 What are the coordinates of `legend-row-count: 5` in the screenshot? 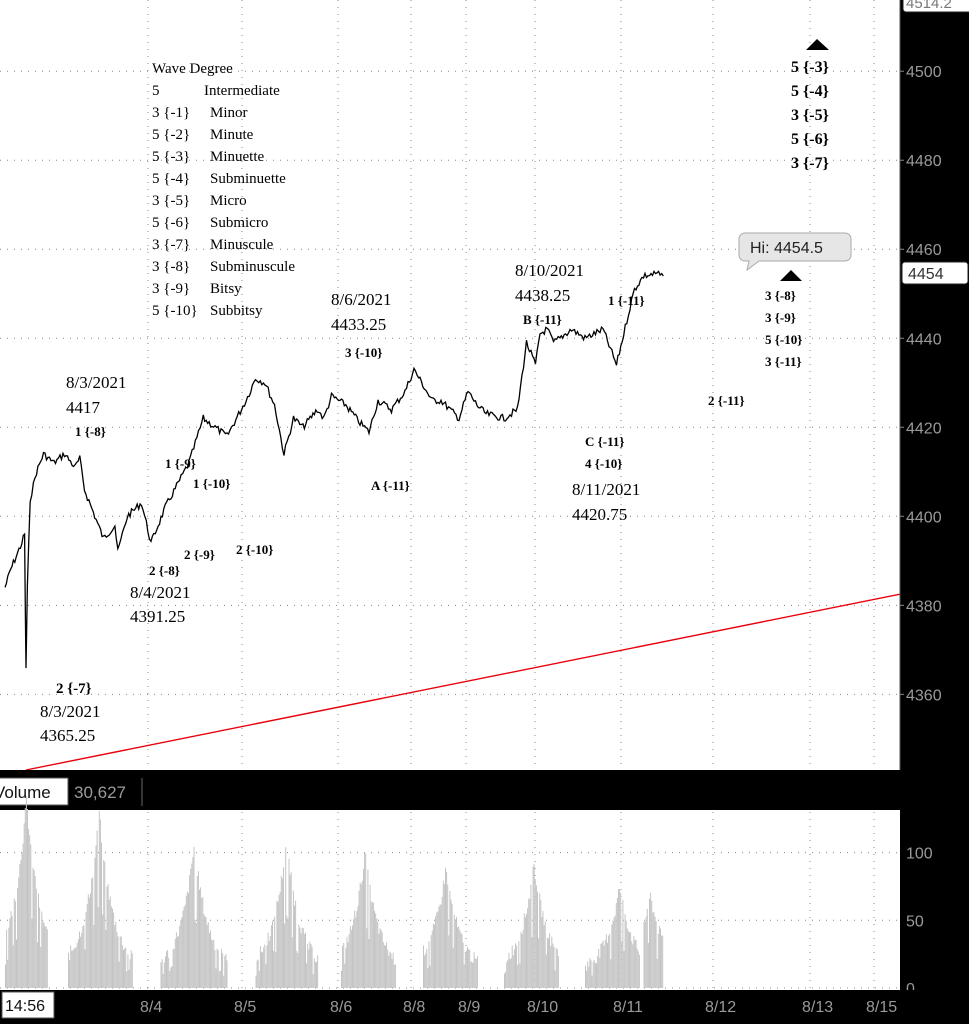 It's located at (156, 91).